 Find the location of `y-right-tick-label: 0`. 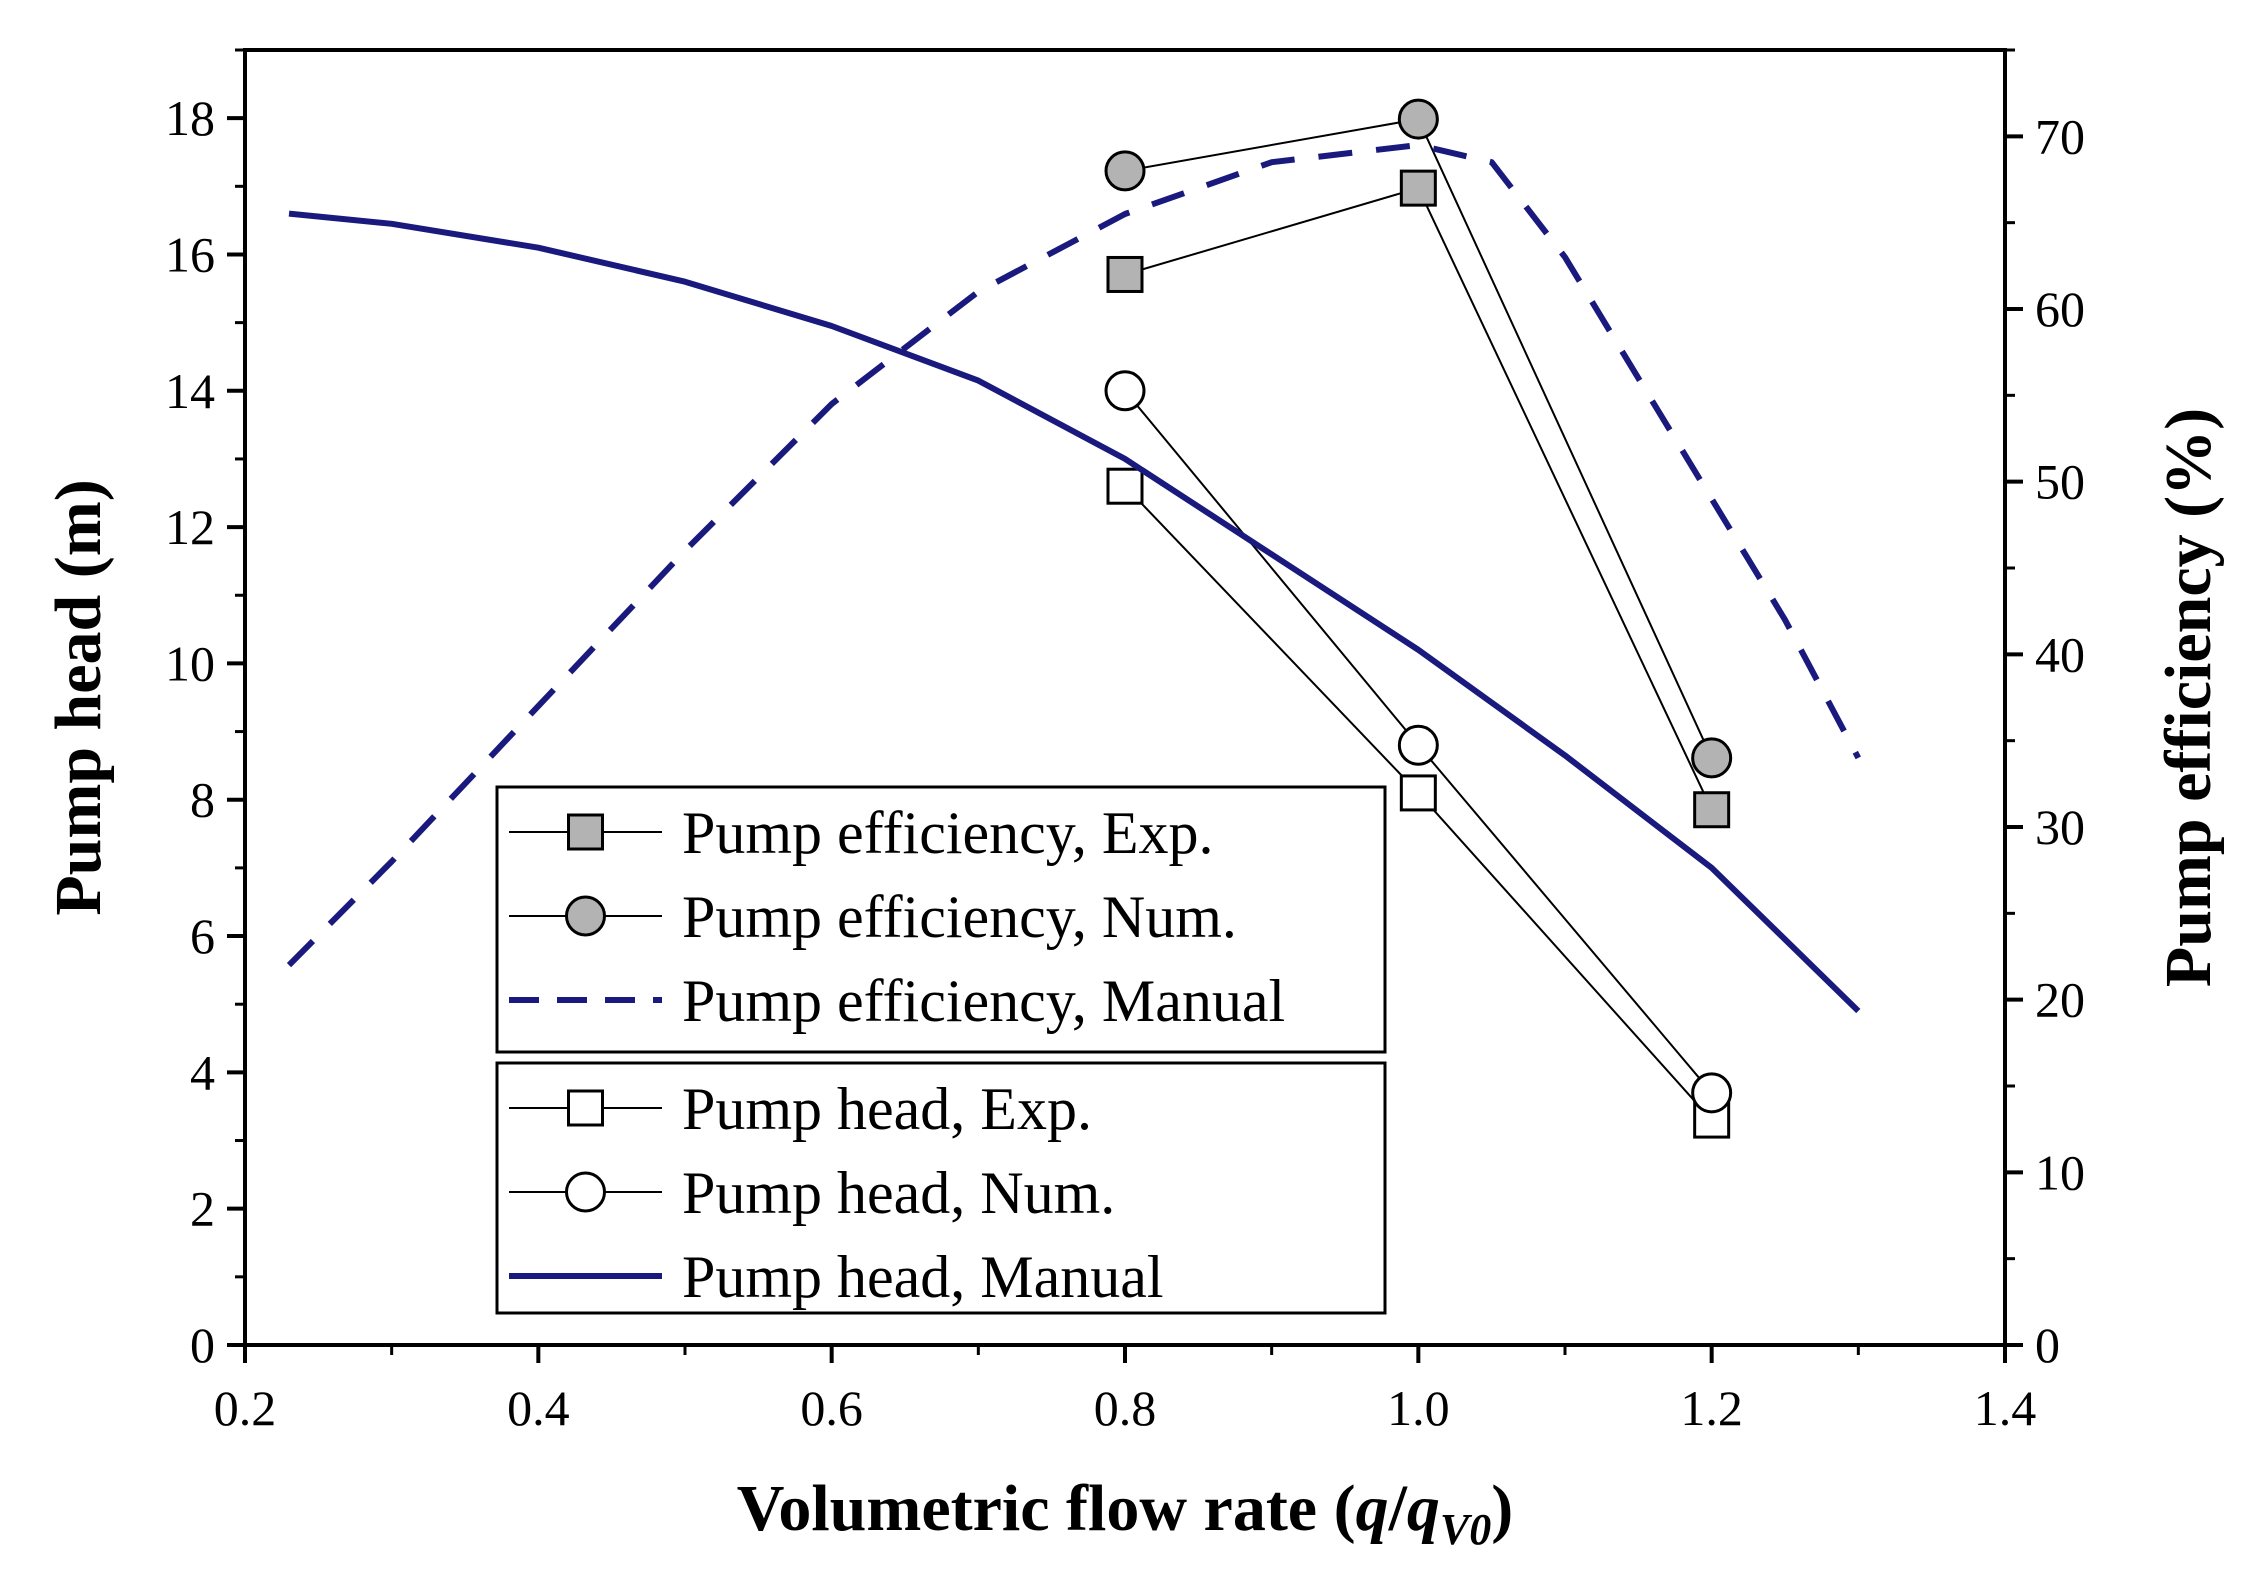

y-right-tick-label: 0 is located at coordinates (2047, 1345).